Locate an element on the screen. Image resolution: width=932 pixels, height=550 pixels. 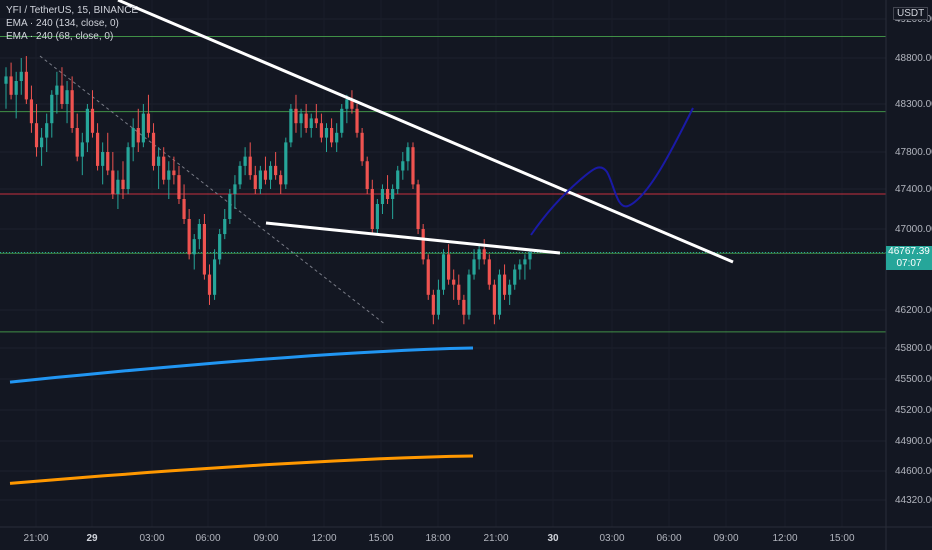
ema-134-line is located at coordinates (241, 365).